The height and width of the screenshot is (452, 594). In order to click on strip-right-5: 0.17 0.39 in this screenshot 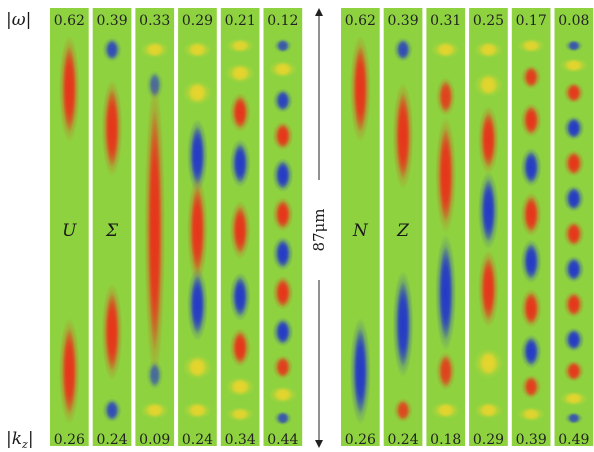, I will do `click(531, 228)`.